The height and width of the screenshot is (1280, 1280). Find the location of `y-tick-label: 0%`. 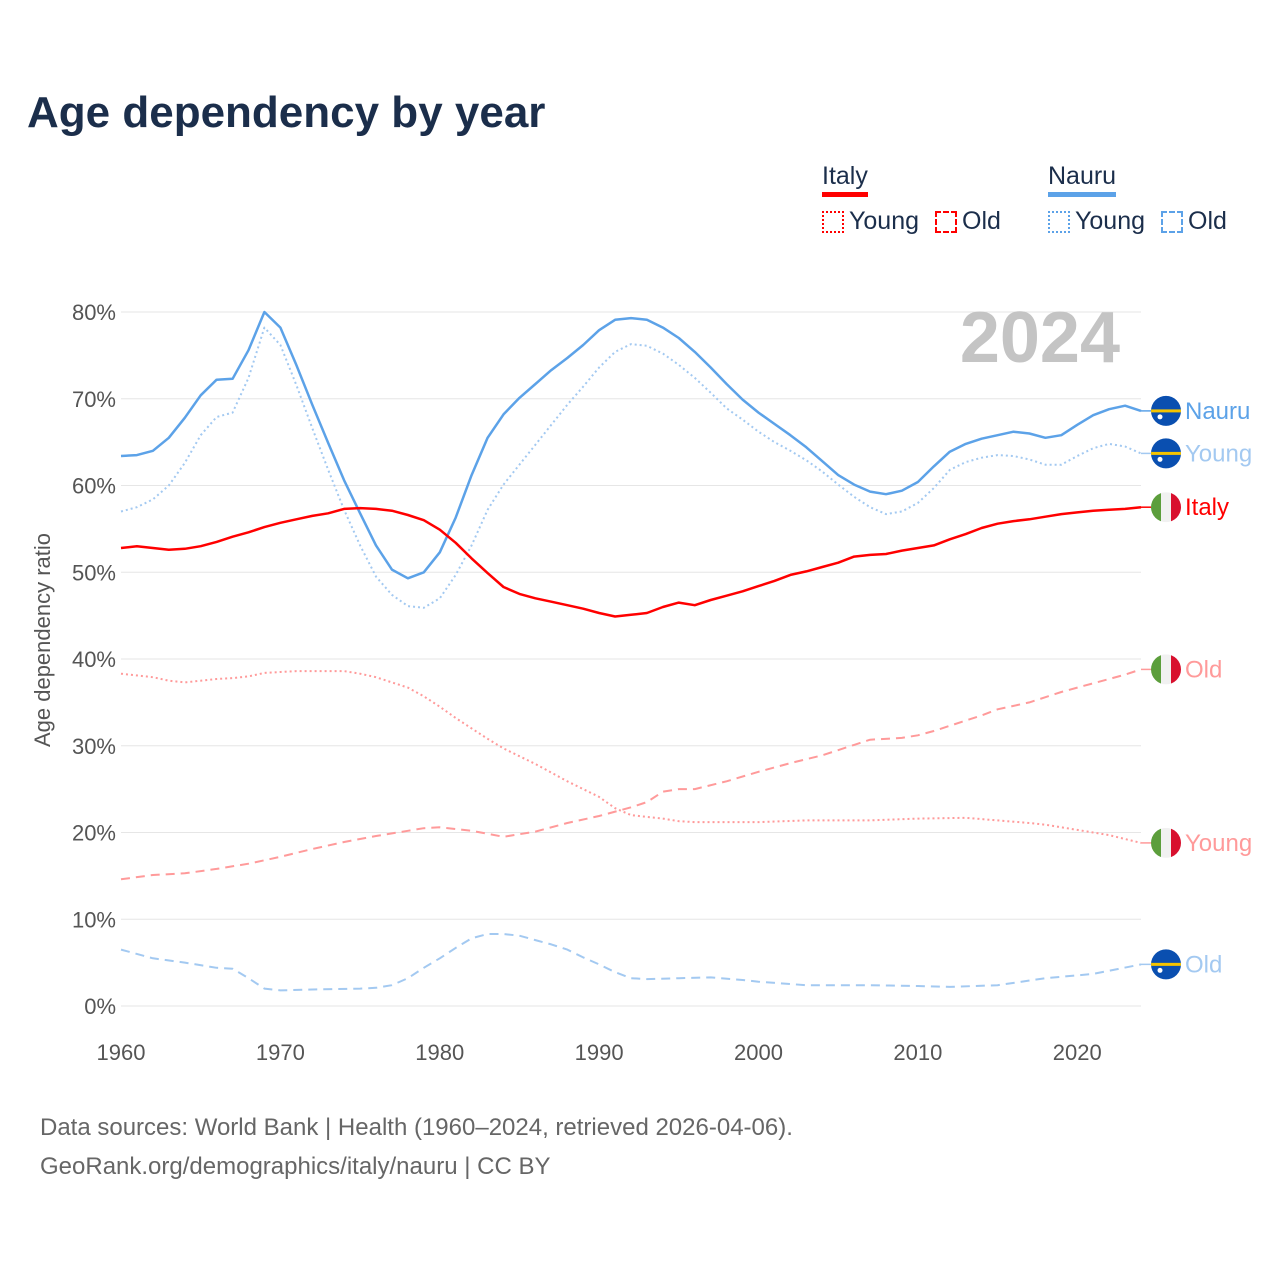

y-tick-label: 0% is located at coordinates (100, 1006).